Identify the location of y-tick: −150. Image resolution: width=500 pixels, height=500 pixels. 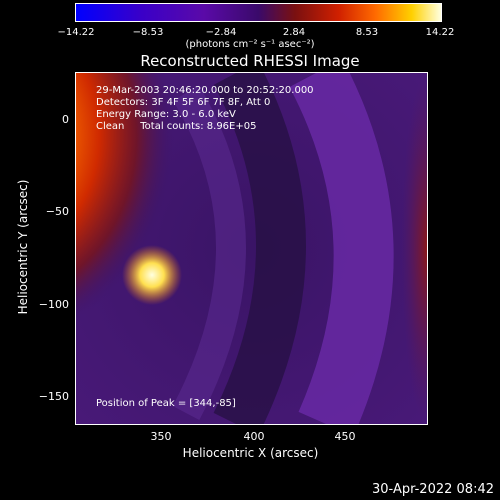
(53, 396).